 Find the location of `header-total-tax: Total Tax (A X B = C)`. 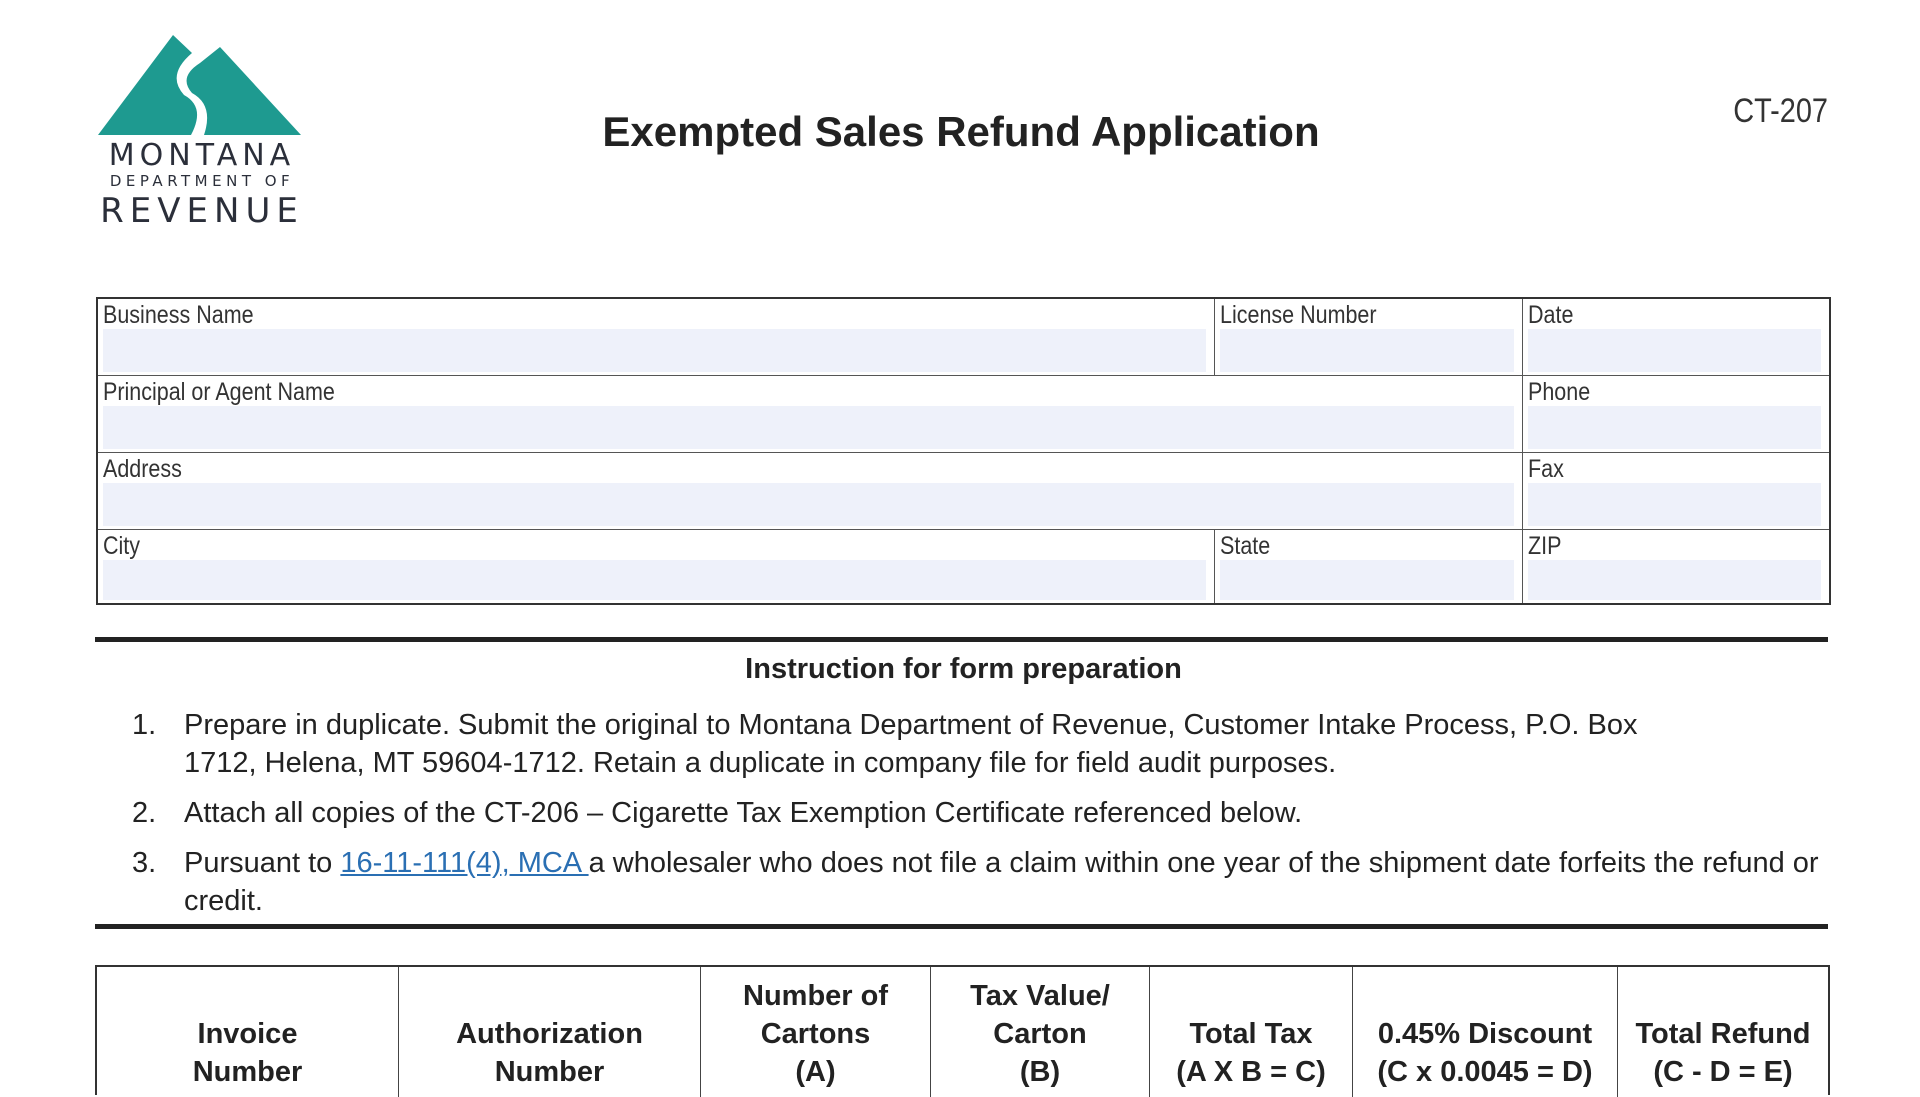

header-total-tax: Total Tax (A X B = C) is located at coordinates (1251, 1032).